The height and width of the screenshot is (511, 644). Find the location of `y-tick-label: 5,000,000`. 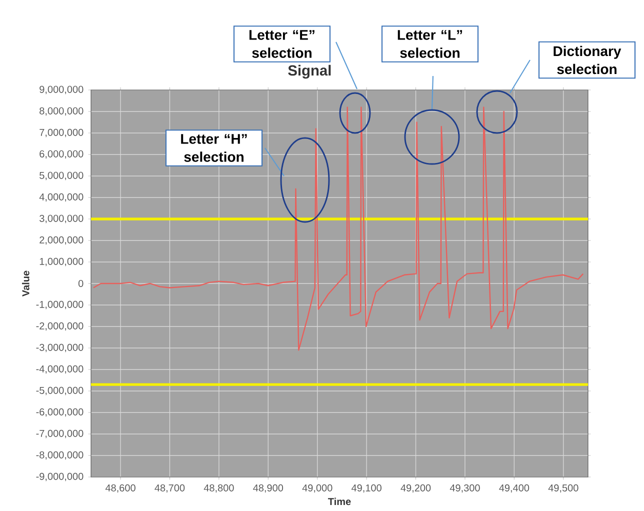

y-tick-label: 5,000,000 is located at coordinates (62, 176).